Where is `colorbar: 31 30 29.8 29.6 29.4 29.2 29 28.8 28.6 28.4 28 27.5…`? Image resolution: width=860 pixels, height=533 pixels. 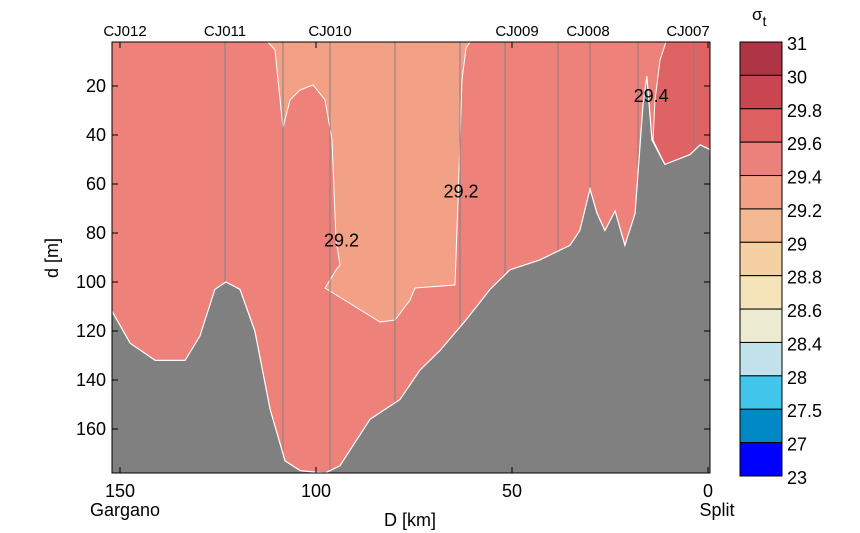 colorbar: 31 30 29.8 29.6 29.4 29.2 29 28.8 28.6 28.4 28 27.5… is located at coordinates (780, 261).